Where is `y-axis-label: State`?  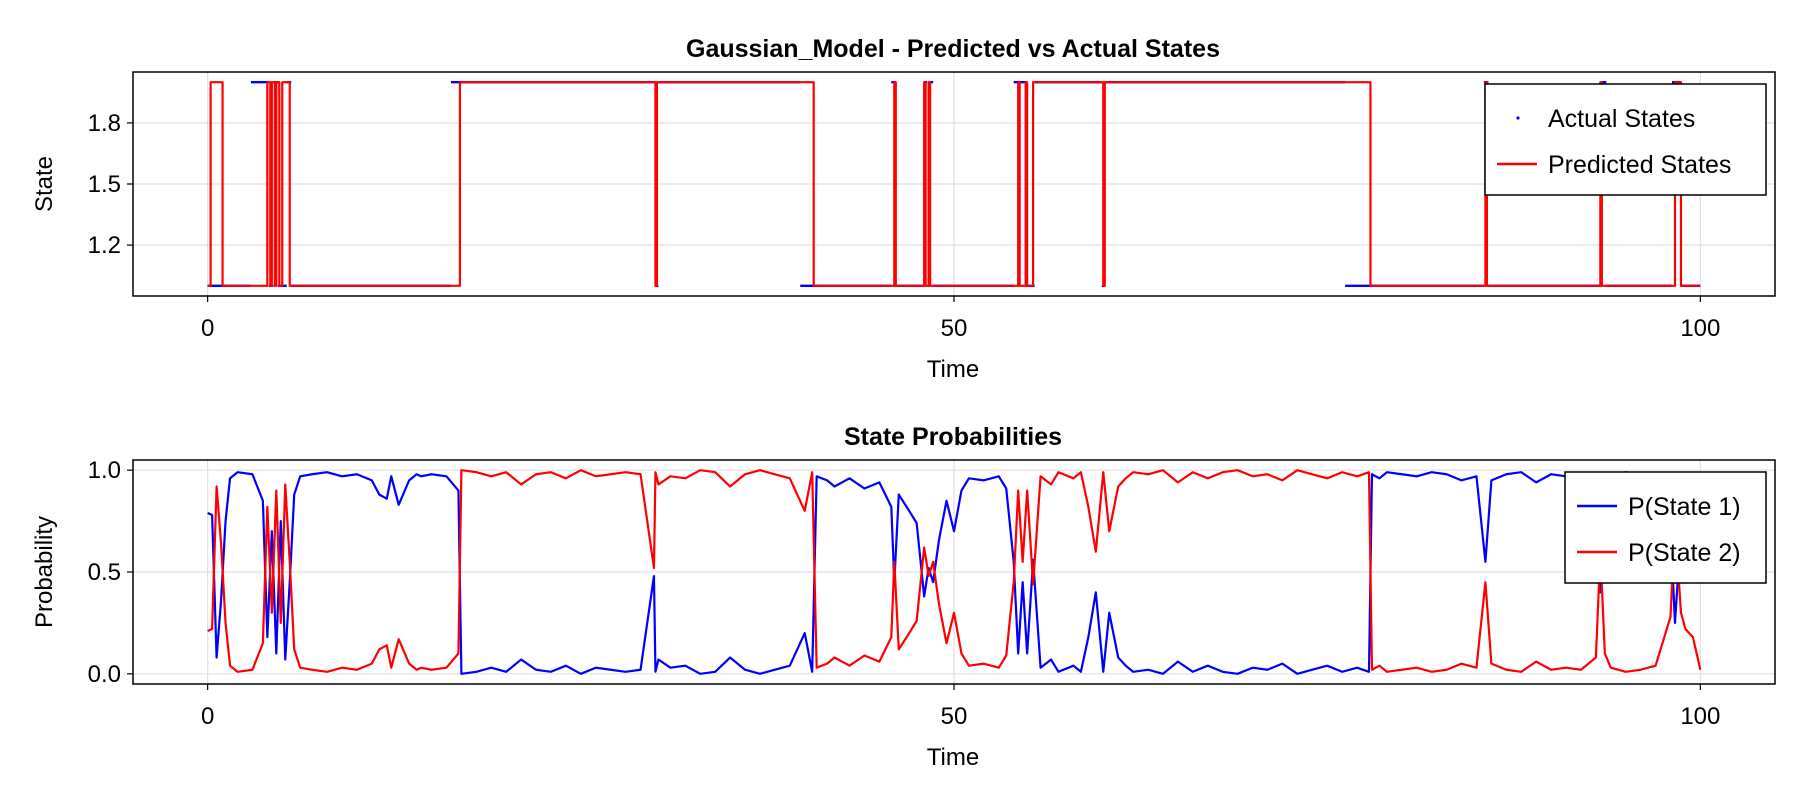 y-axis-label: State is located at coordinates (44, 184).